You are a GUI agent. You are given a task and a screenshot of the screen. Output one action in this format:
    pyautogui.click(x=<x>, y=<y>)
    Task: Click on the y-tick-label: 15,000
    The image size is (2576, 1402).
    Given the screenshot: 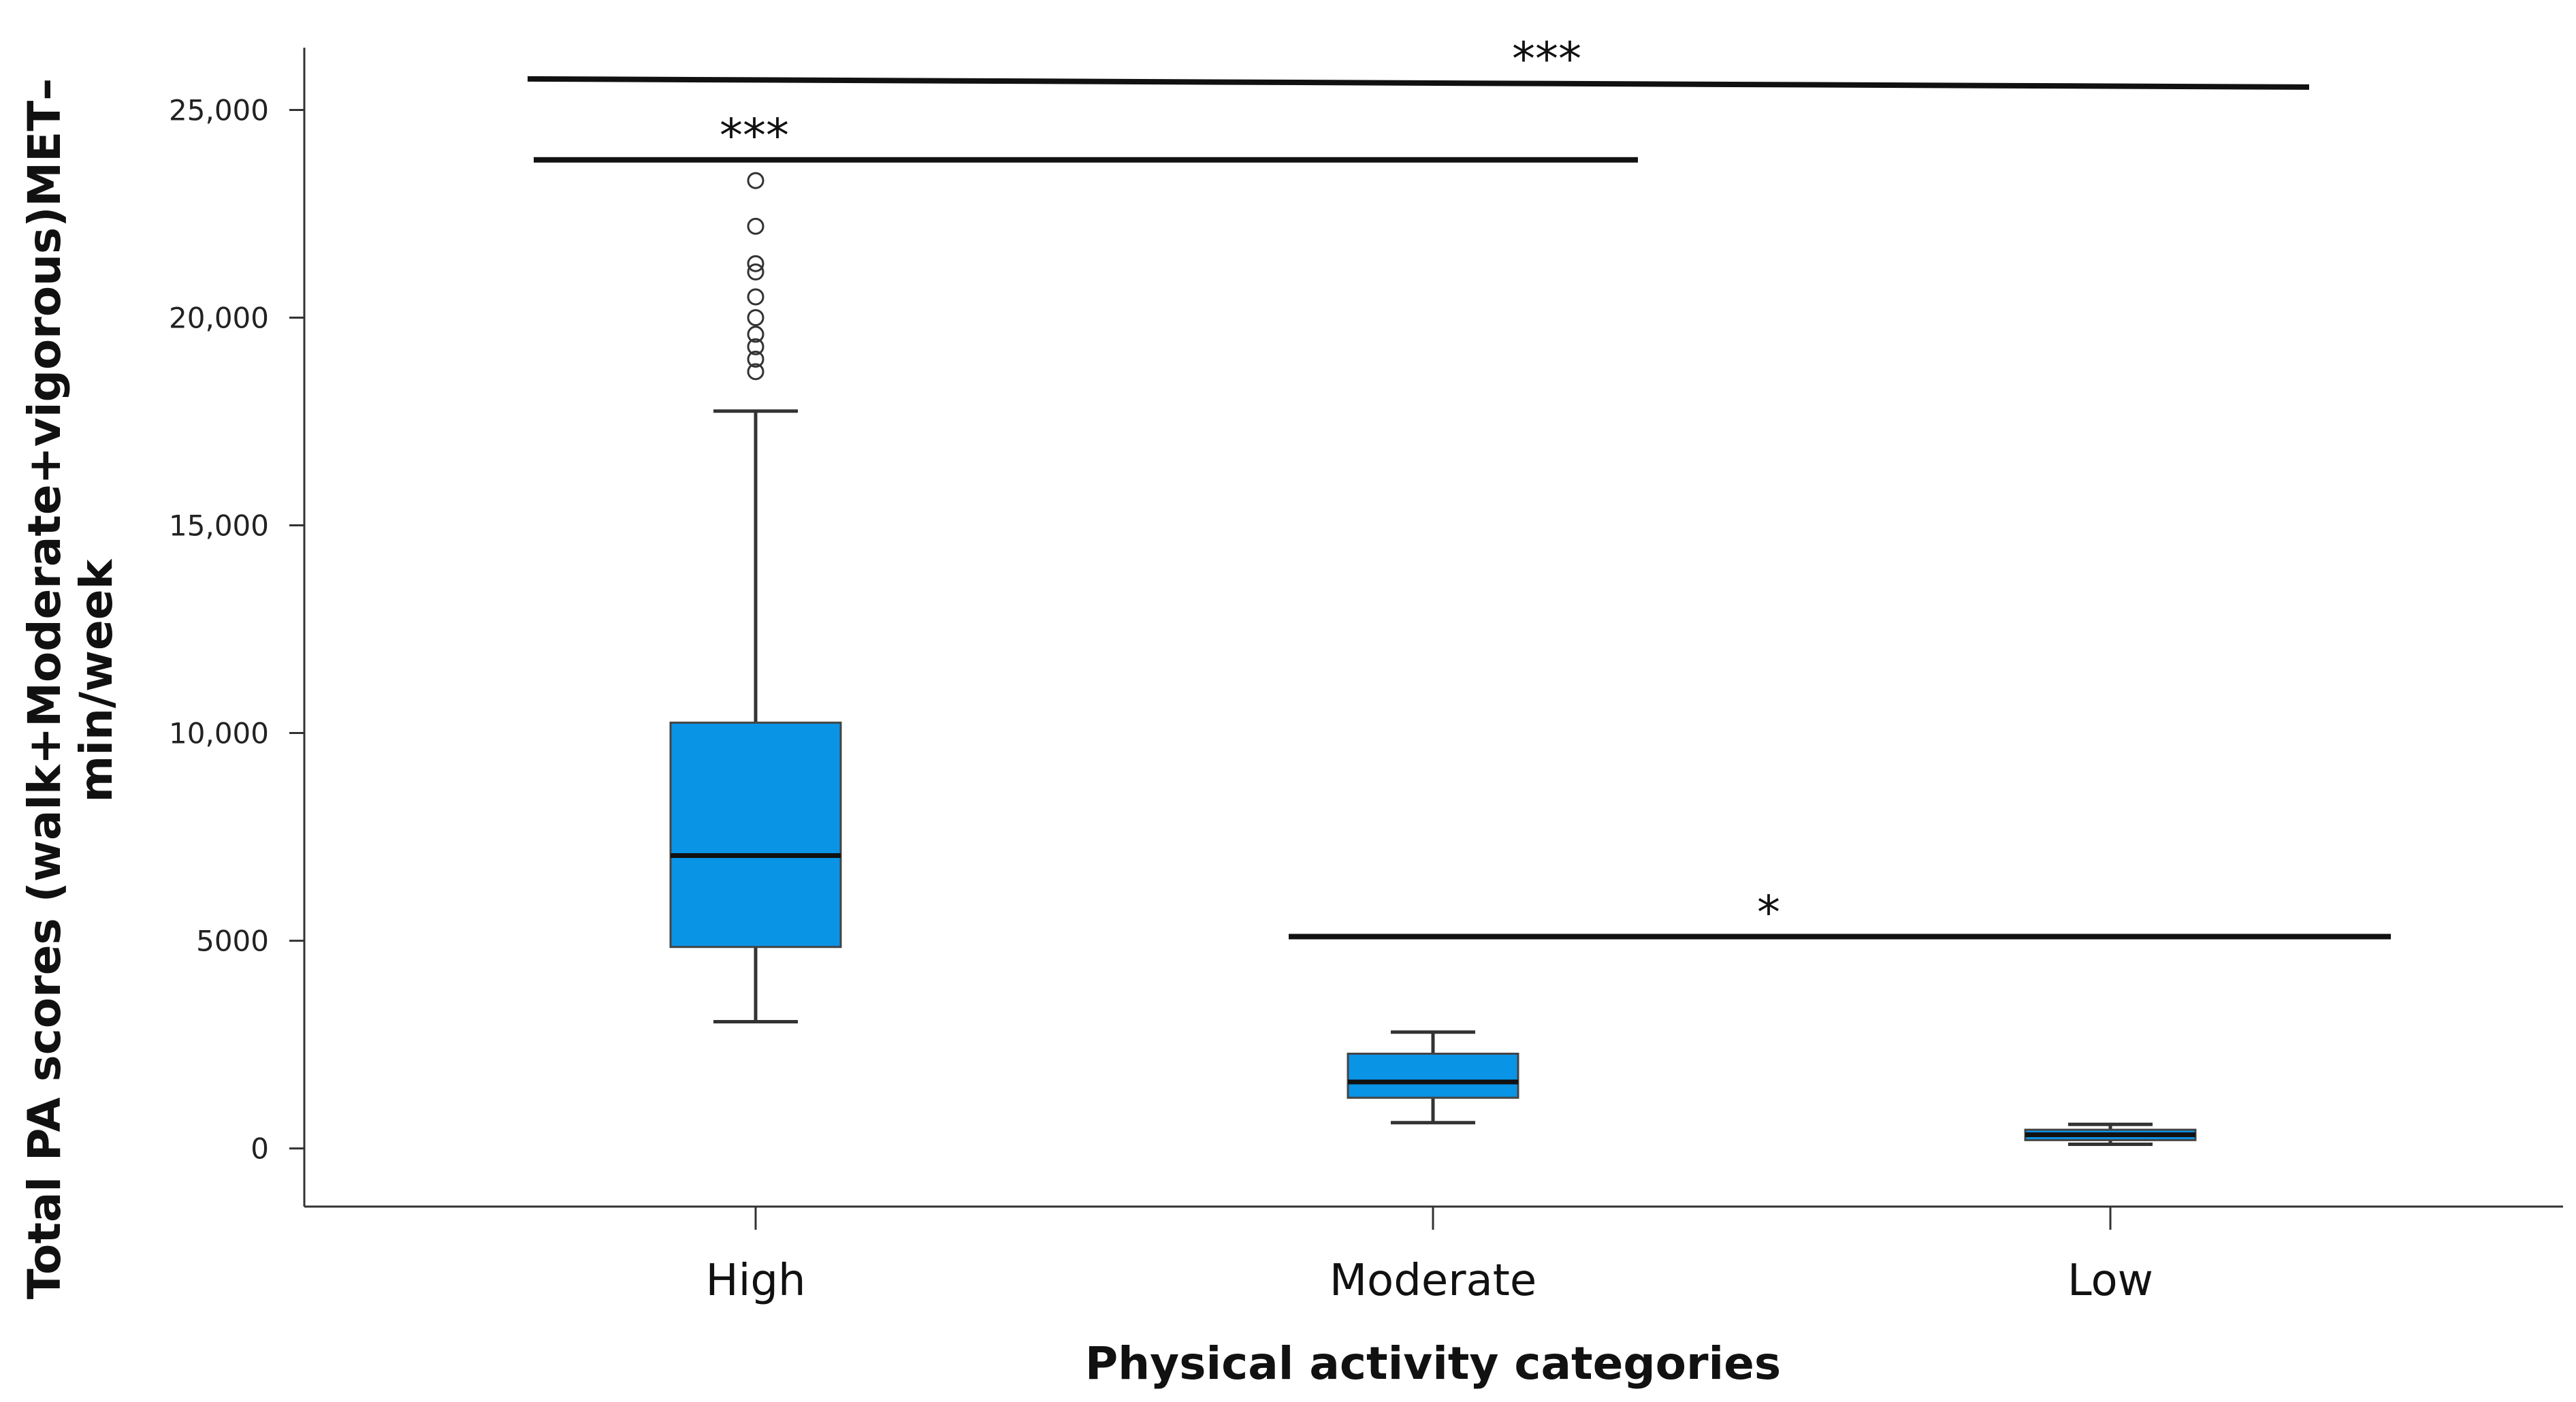 What is the action you would take?
    pyautogui.click(x=219, y=526)
    